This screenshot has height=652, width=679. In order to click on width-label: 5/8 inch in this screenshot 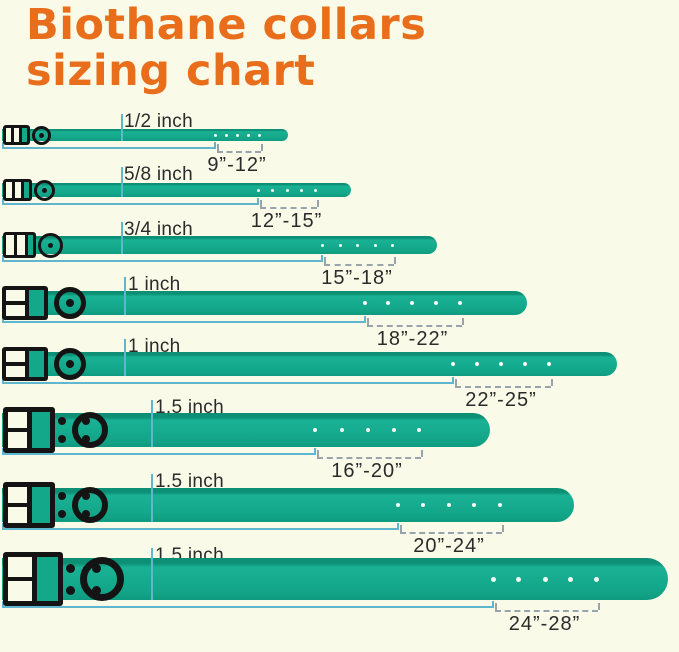, I will do `click(158, 174)`.